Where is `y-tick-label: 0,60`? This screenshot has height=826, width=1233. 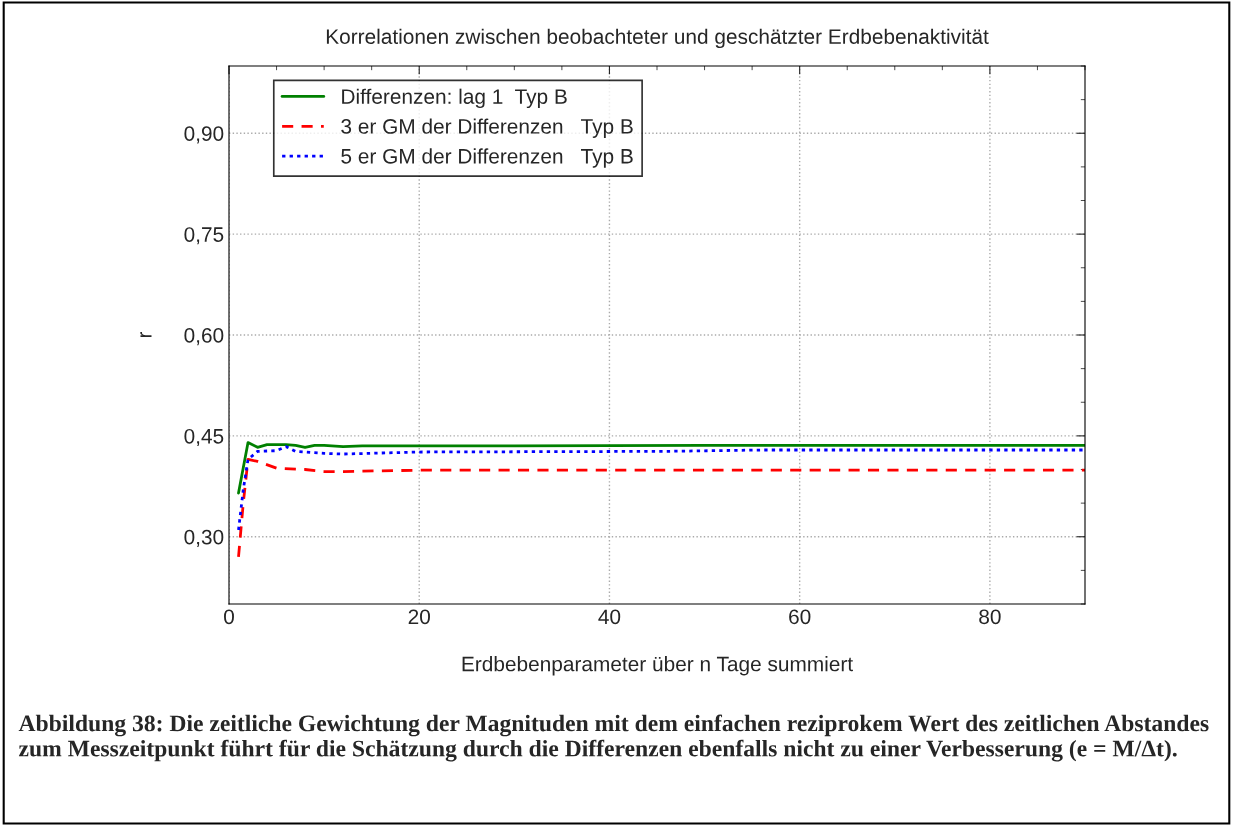
y-tick-label: 0,60 is located at coordinates (204, 337).